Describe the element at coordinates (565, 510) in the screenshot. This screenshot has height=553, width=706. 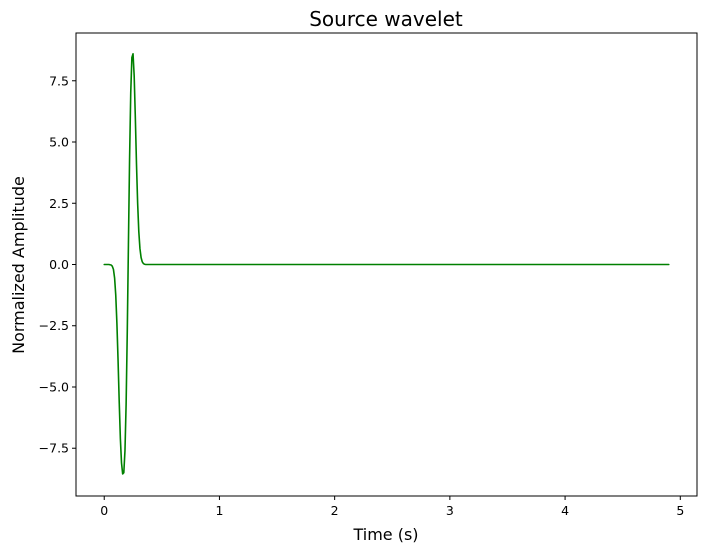
I see `x-tick-label: 4` at that location.